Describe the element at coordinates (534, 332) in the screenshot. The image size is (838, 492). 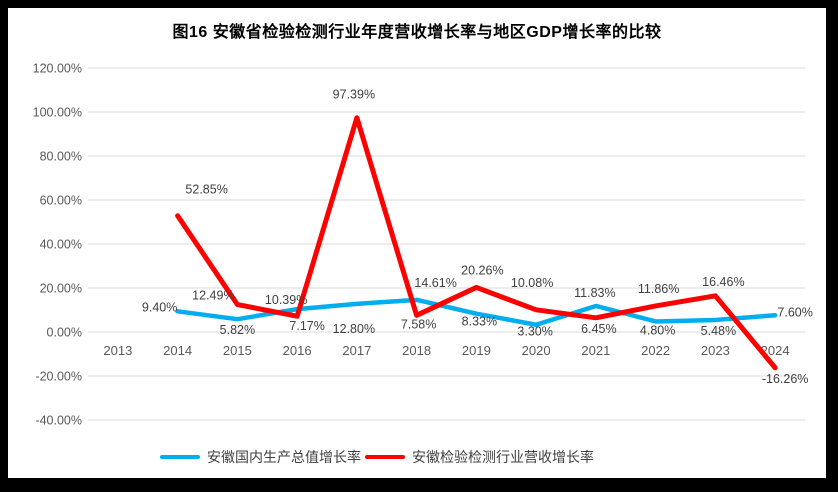
I see `data-label: 3.30%` at that location.